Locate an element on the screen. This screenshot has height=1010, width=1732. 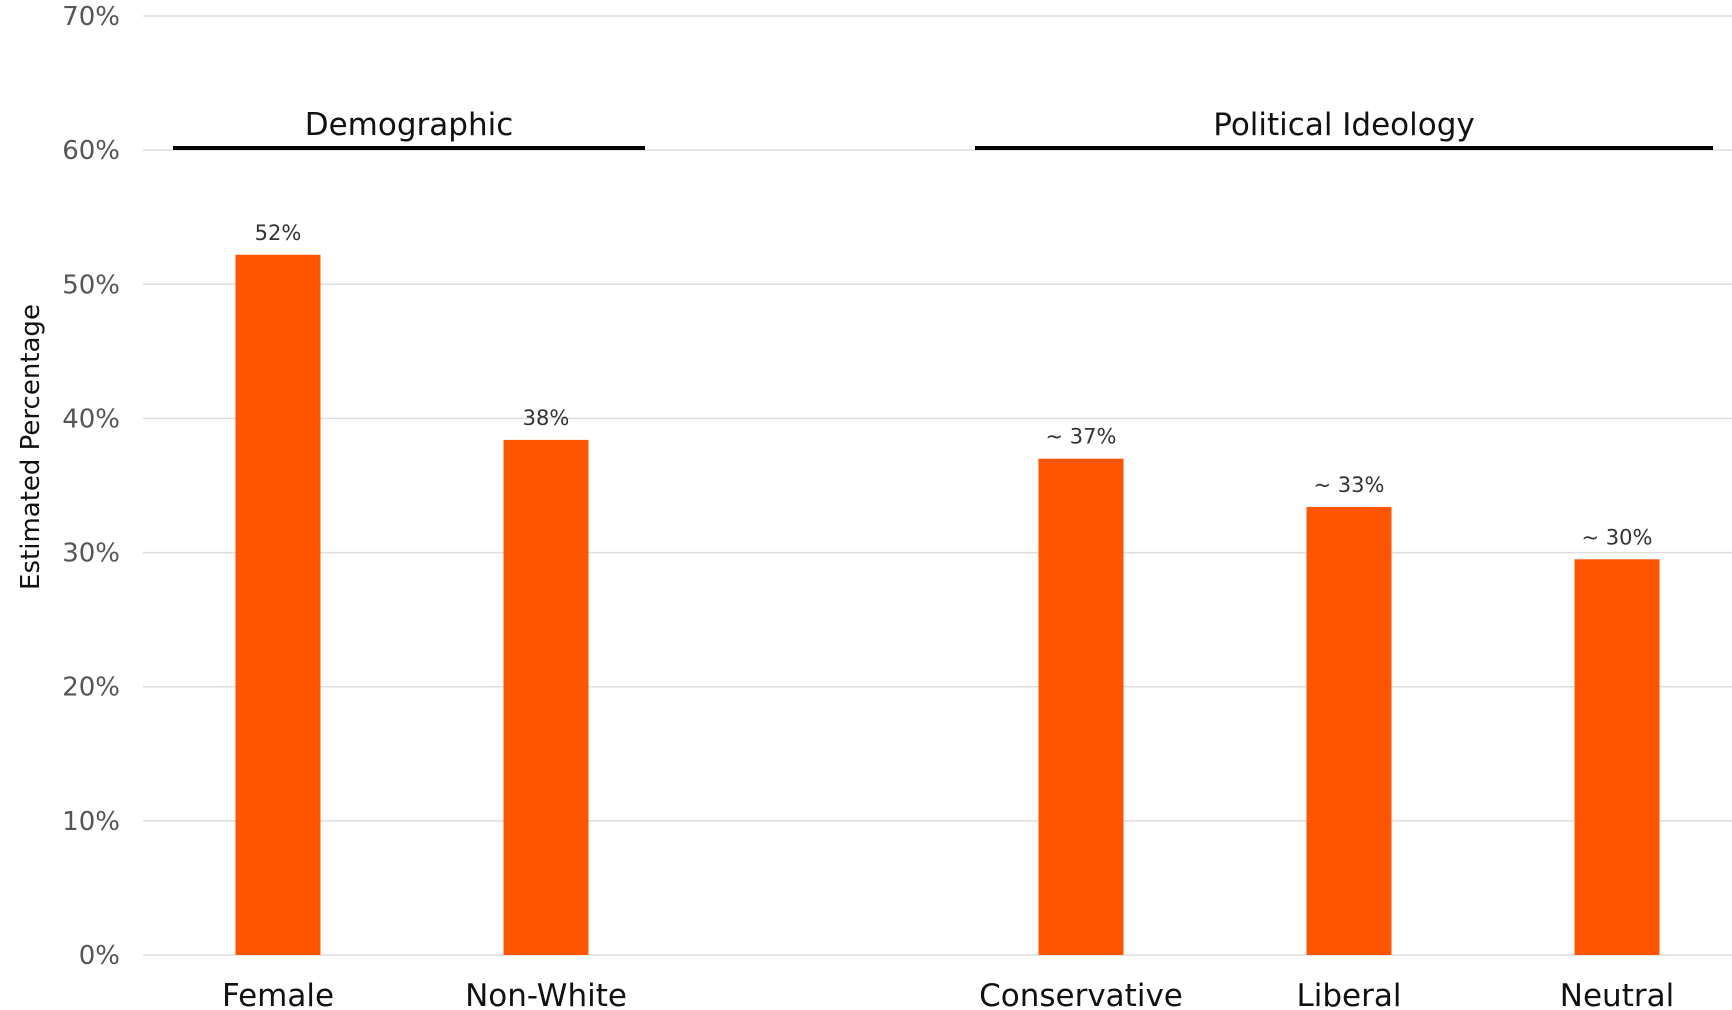
group-headers: Demographic Political Ideology is located at coordinates (943, 128).